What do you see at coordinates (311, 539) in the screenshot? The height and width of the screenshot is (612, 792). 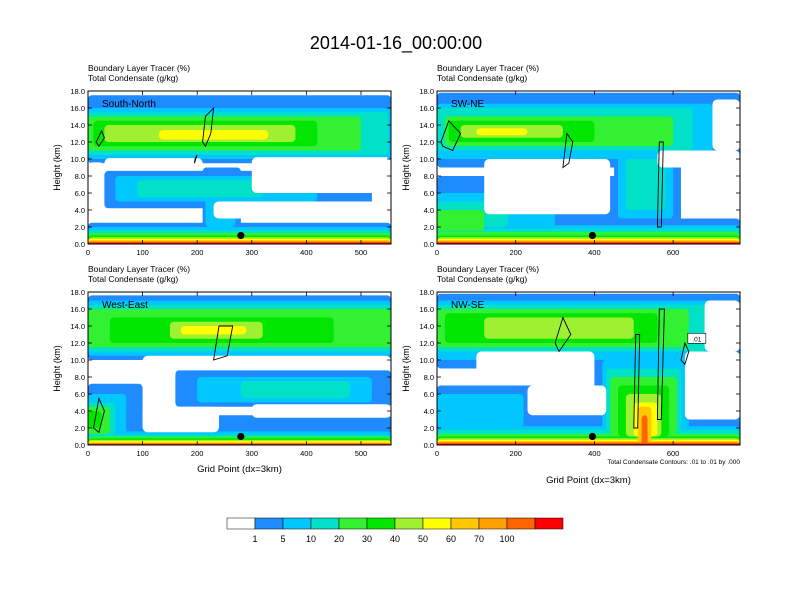 I see `colorbar-label: 10` at bounding box center [311, 539].